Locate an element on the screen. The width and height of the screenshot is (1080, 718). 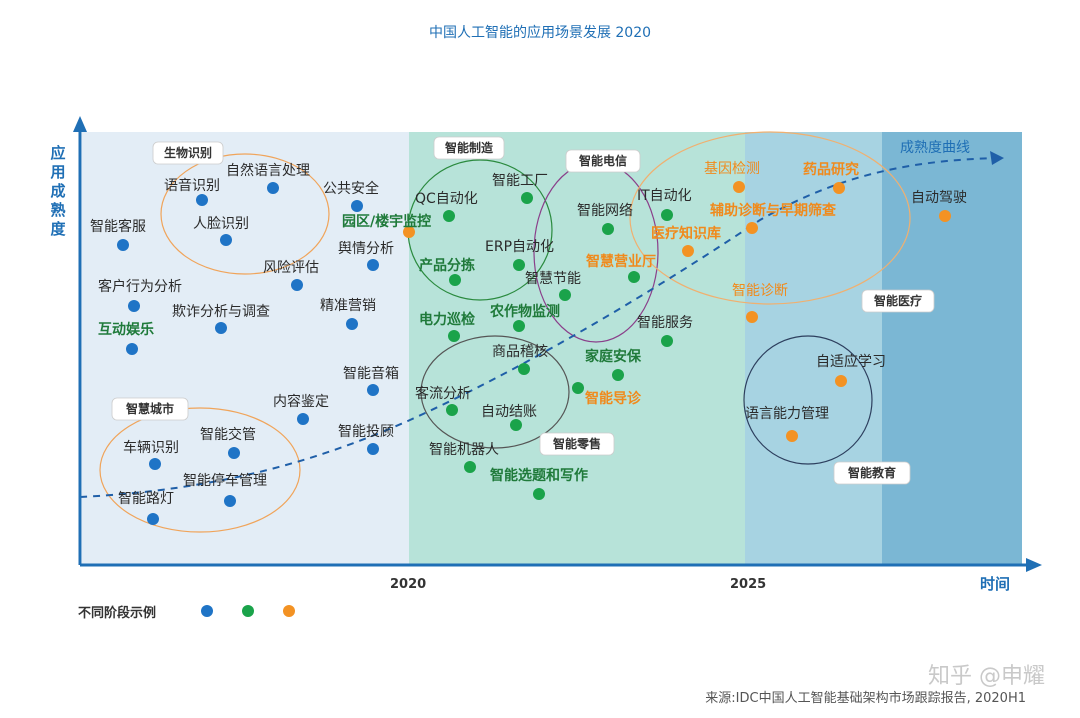
data-point-label: 自动结账 is located at coordinates (509, 412).